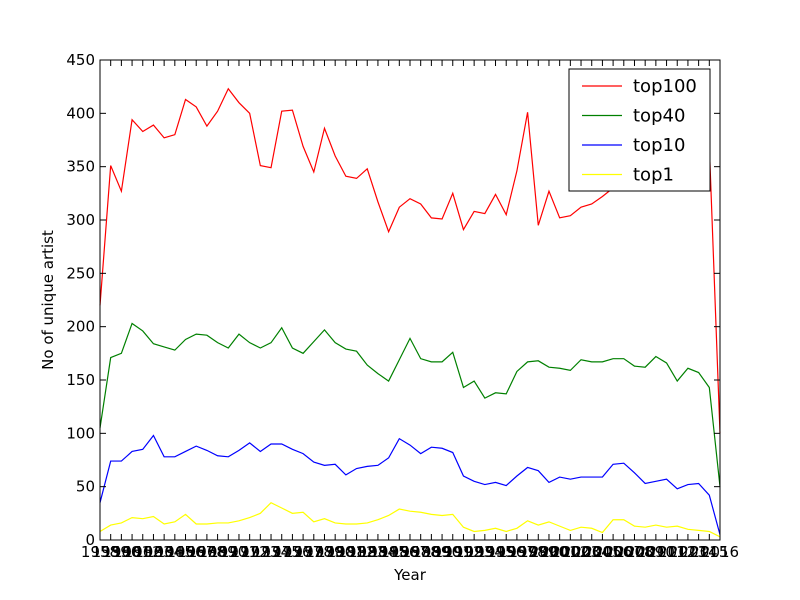  What do you see at coordinates (217, 552) in the screenshot?
I see `x-tick-label: 1969` at bounding box center [217, 552].